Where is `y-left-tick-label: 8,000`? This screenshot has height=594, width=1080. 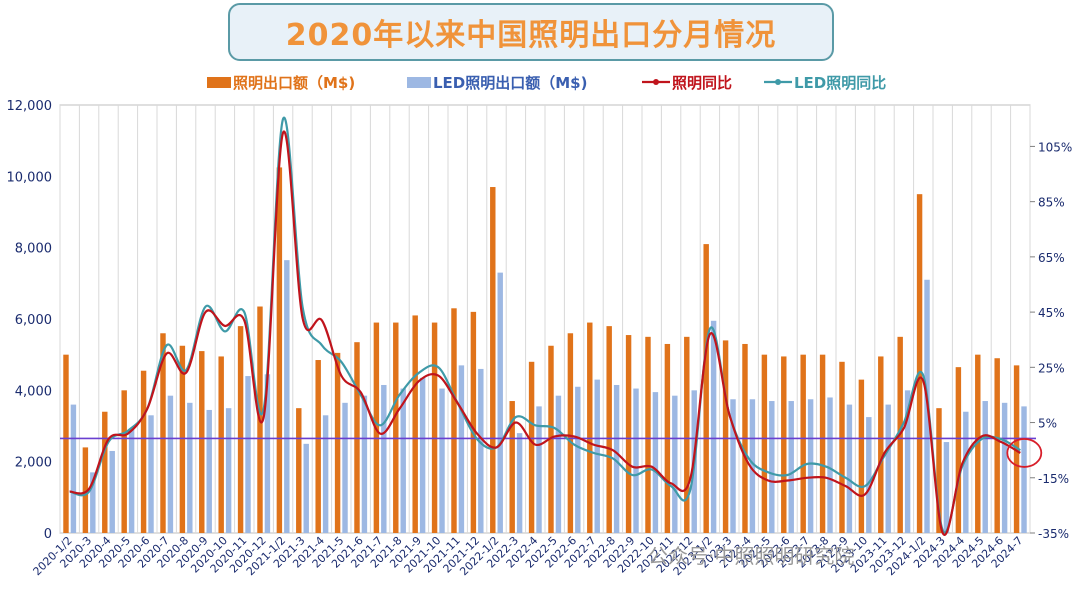
y-left-tick-label: 8,000 is located at coordinates (33, 249).